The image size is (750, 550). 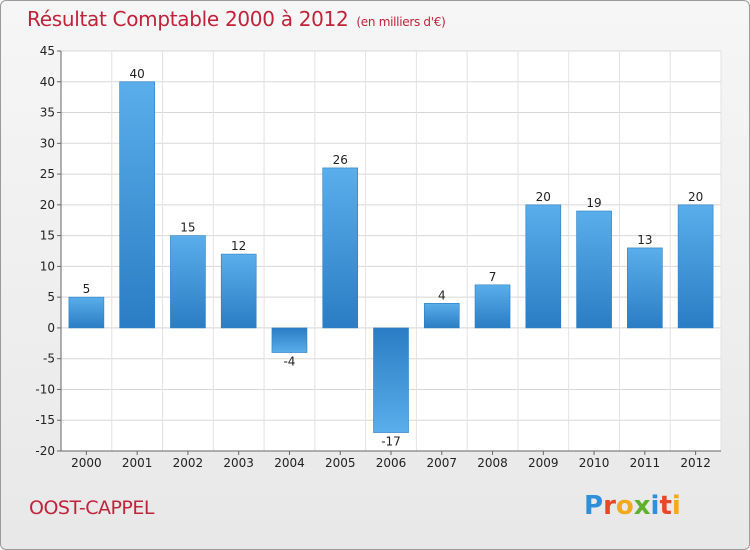 I want to click on proxiti-logo: Proxiti, so click(x=632, y=506).